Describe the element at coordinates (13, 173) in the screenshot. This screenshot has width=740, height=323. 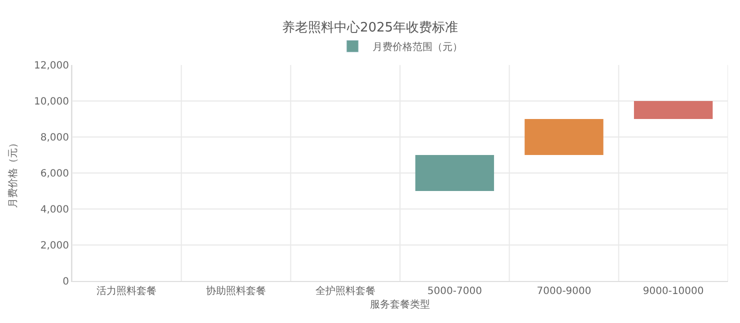
I see `y-axis-title: 月费价格（元）` at that location.